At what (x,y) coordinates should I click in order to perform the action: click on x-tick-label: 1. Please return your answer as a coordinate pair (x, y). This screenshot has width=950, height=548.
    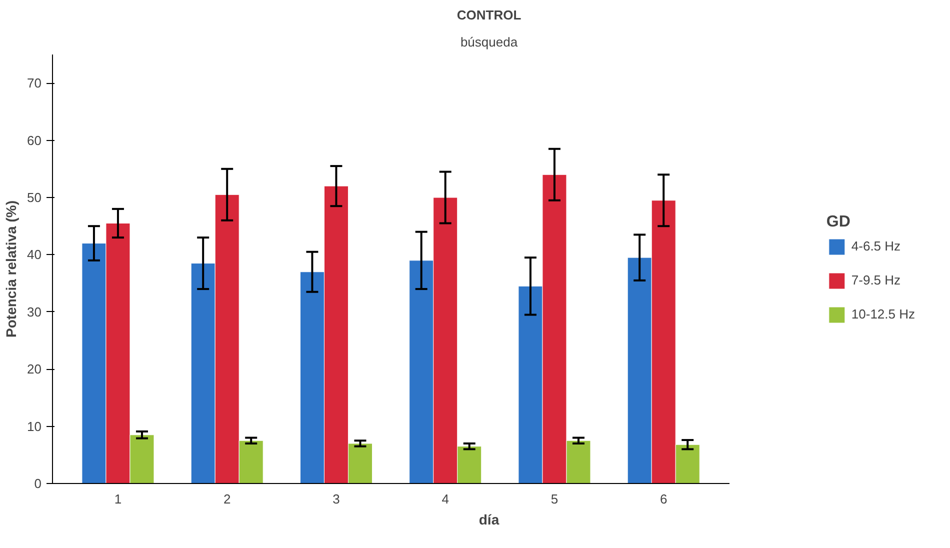
    Looking at the image, I should click on (118, 499).